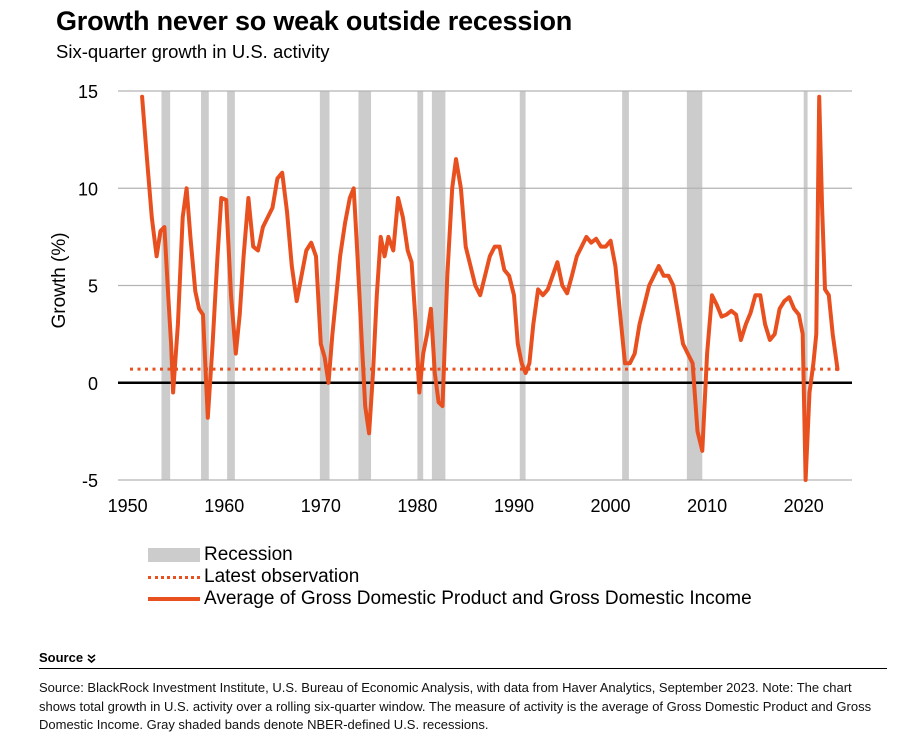  Describe the element at coordinates (193, 51) in the screenshot. I see `chart-subtitle: Six-quarter growth in U.S. activity` at that location.